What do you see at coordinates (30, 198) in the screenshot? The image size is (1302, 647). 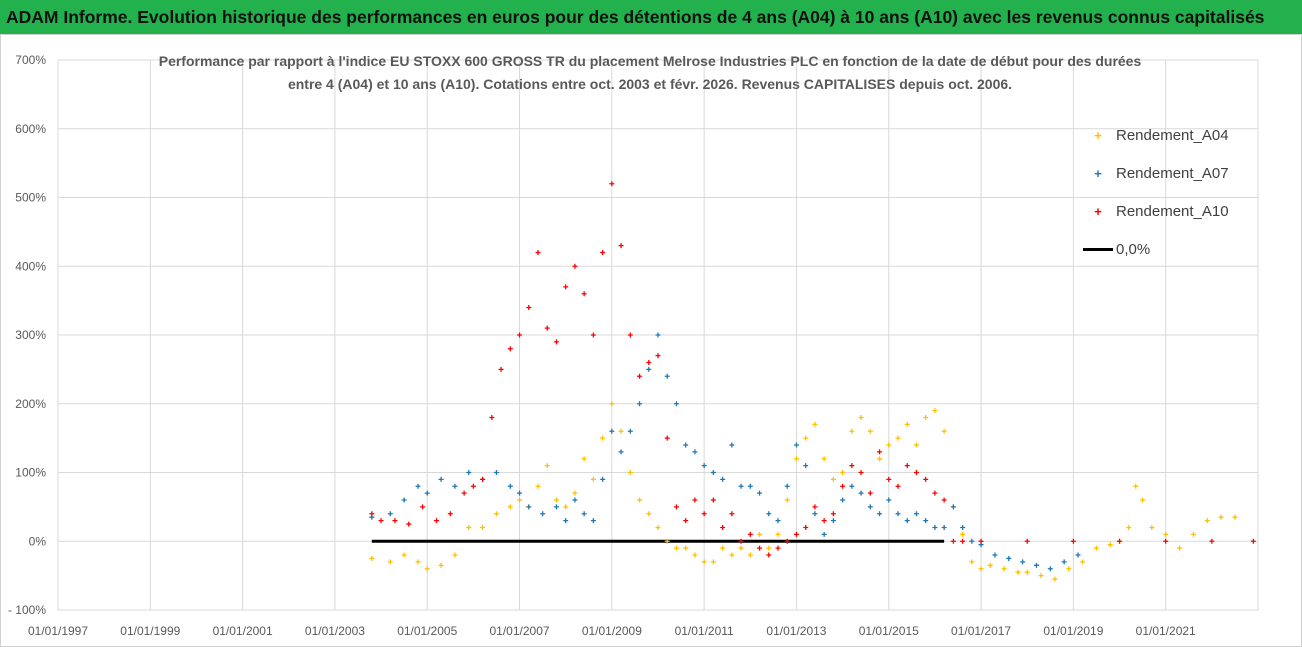 I see `y-tick-label: 500%` at bounding box center [30, 198].